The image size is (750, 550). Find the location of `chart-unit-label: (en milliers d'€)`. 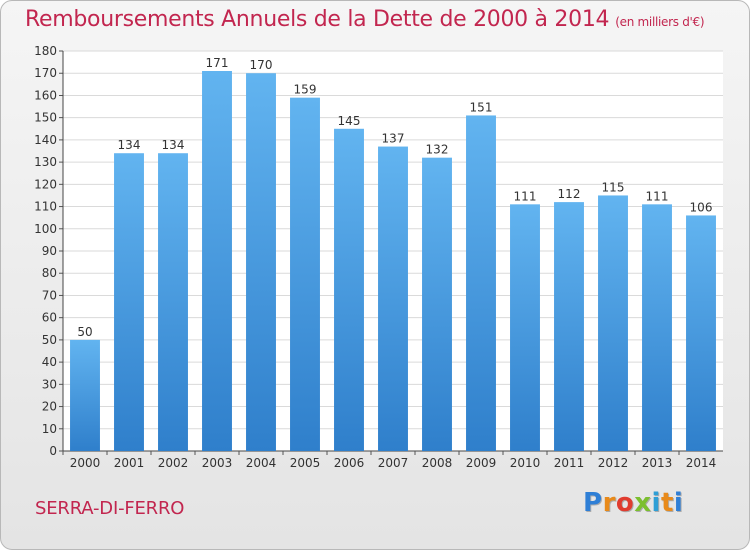

chart-unit-label: (en milliers d'€) is located at coordinates (660, 22).